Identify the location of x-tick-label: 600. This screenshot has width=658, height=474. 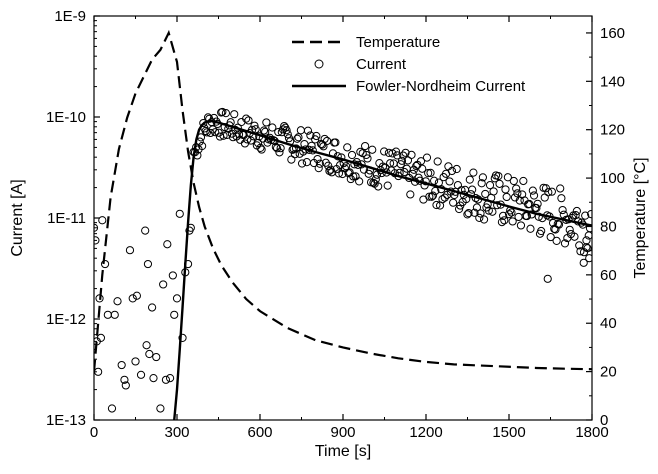
(259, 432).